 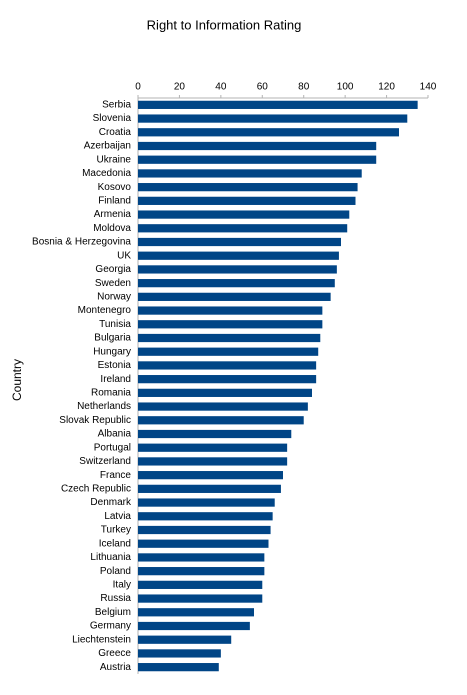 What do you see at coordinates (115, 187) in the screenshot?
I see `y-tick-label: Kosovo` at bounding box center [115, 187].